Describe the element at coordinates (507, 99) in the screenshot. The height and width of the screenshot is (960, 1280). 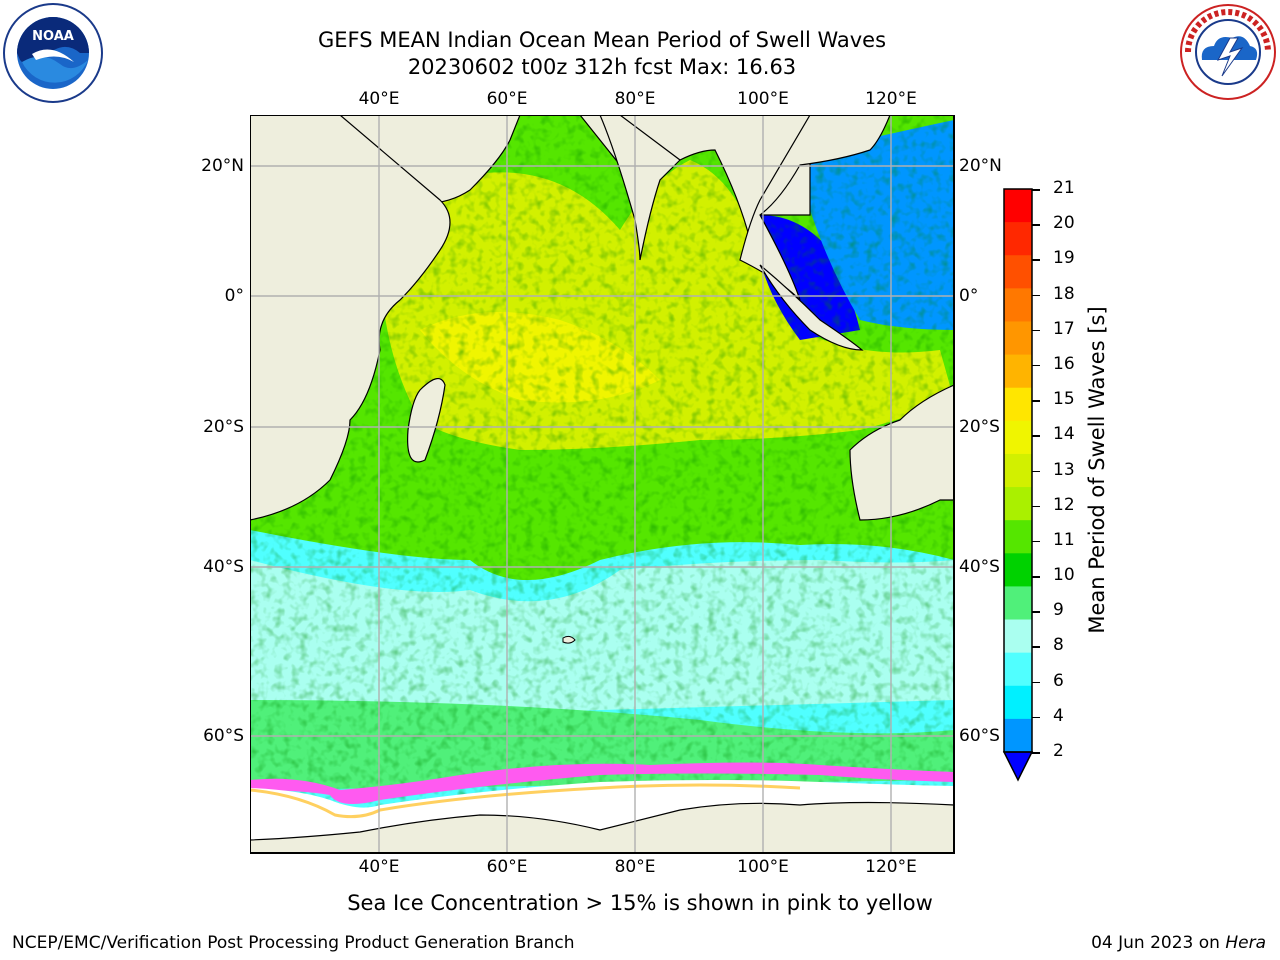
I see `lon-label-top-60e: 60°E` at that location.